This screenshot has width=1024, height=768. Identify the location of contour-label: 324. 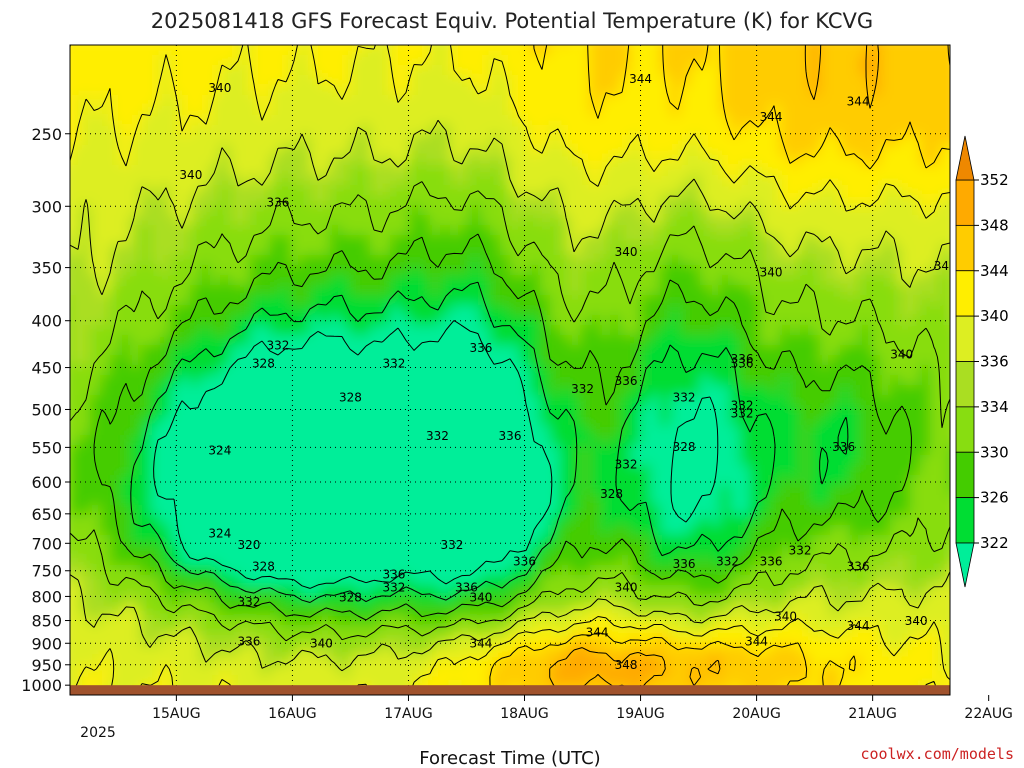
(219, 534).